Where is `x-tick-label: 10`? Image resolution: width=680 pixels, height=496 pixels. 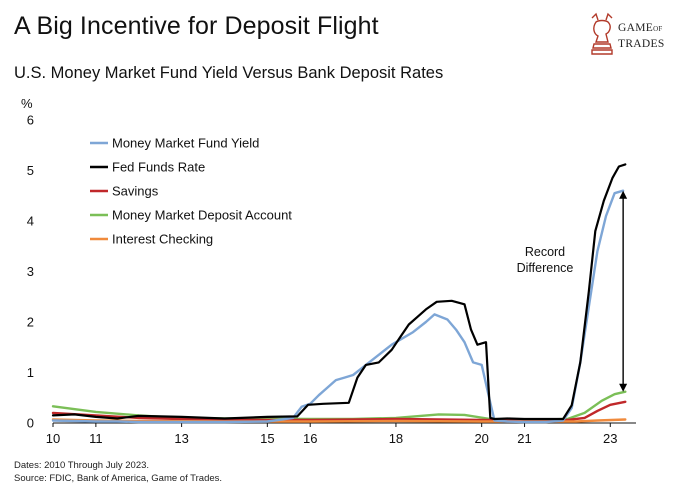
x-tick-label: 10 is located at coordinates (53, 438).